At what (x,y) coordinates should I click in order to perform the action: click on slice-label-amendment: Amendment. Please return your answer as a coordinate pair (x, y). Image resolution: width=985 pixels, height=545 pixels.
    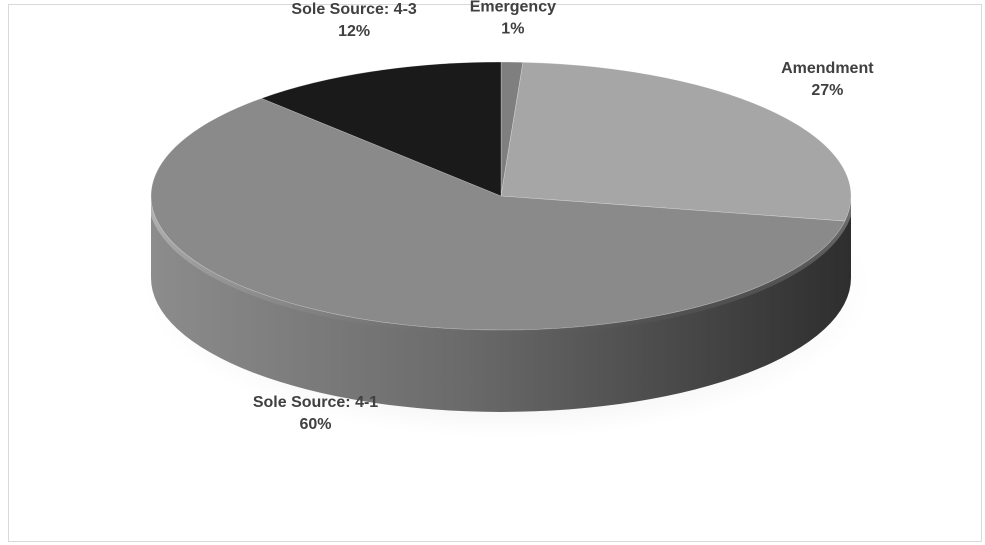
    Looking at the image, I should click on (827, 68).